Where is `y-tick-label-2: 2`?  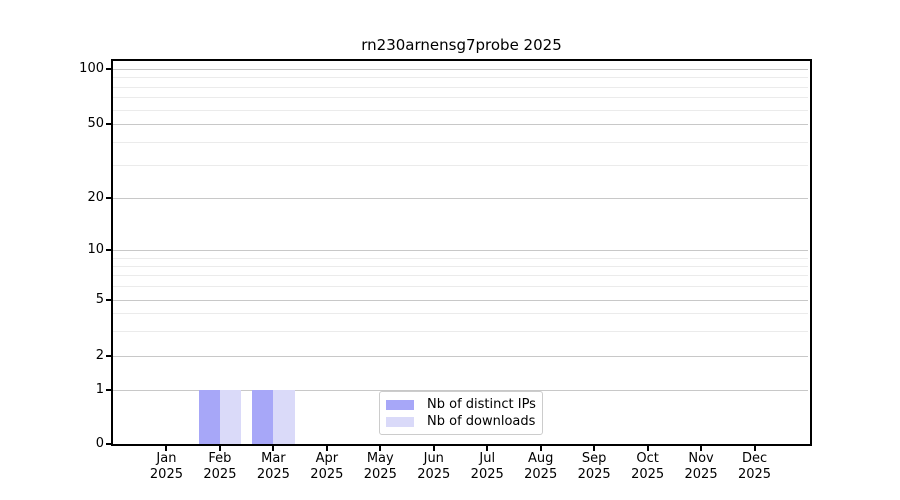 y-tick-label-2: 2 is located at coordinates (99, 355).